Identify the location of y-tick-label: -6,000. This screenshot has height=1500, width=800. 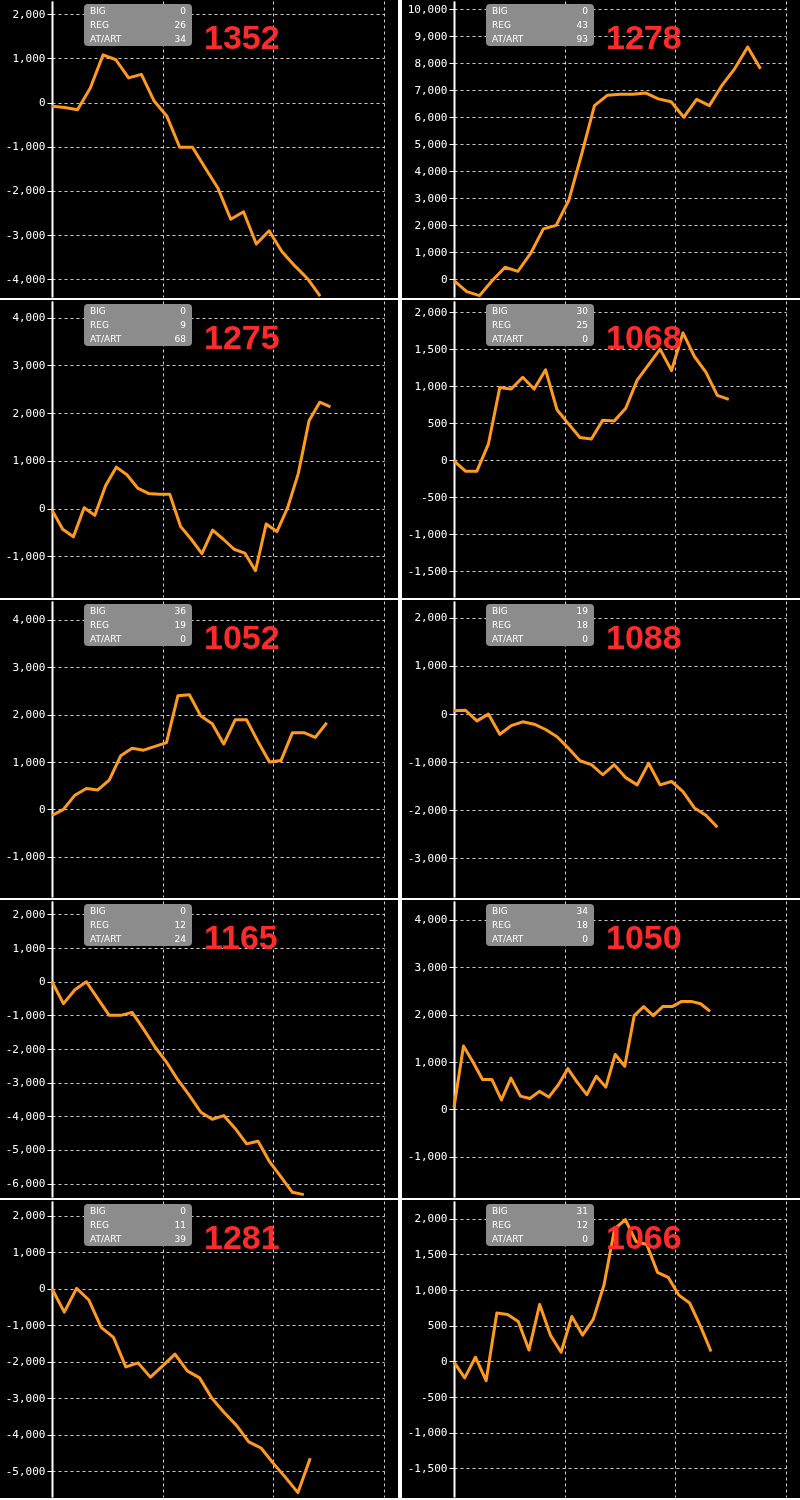
(25, 1184).